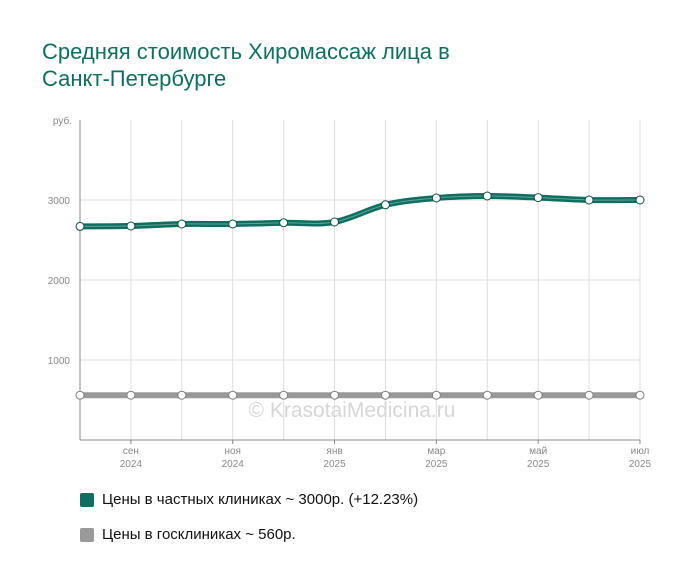 This screenshot has height=583, width=700. What do you see at coordinates (334, 451) in the screenshot?
I see `x-tick-label-month: янв` at bounding box center [334, 451].